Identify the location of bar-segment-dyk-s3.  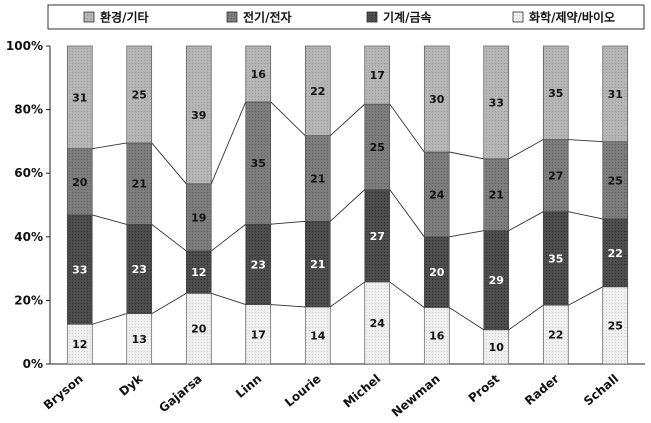
(139, 94).